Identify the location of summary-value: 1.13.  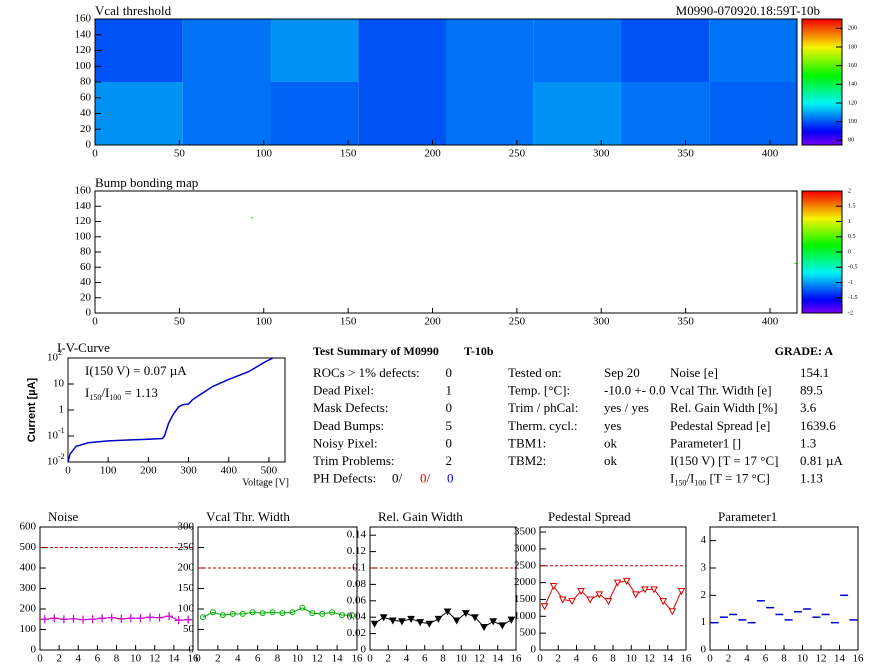
(811, 478).